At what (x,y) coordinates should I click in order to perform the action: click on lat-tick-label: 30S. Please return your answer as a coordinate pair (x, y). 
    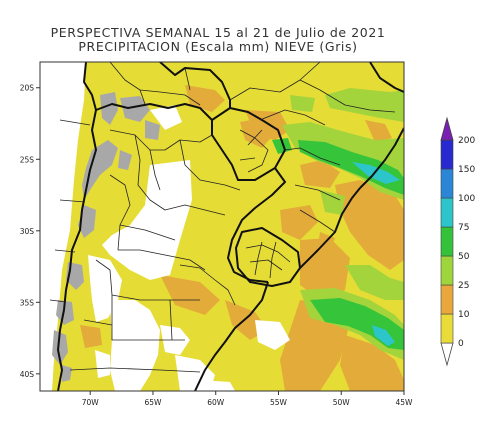
    Looking at the image, I should click on (27, 231).